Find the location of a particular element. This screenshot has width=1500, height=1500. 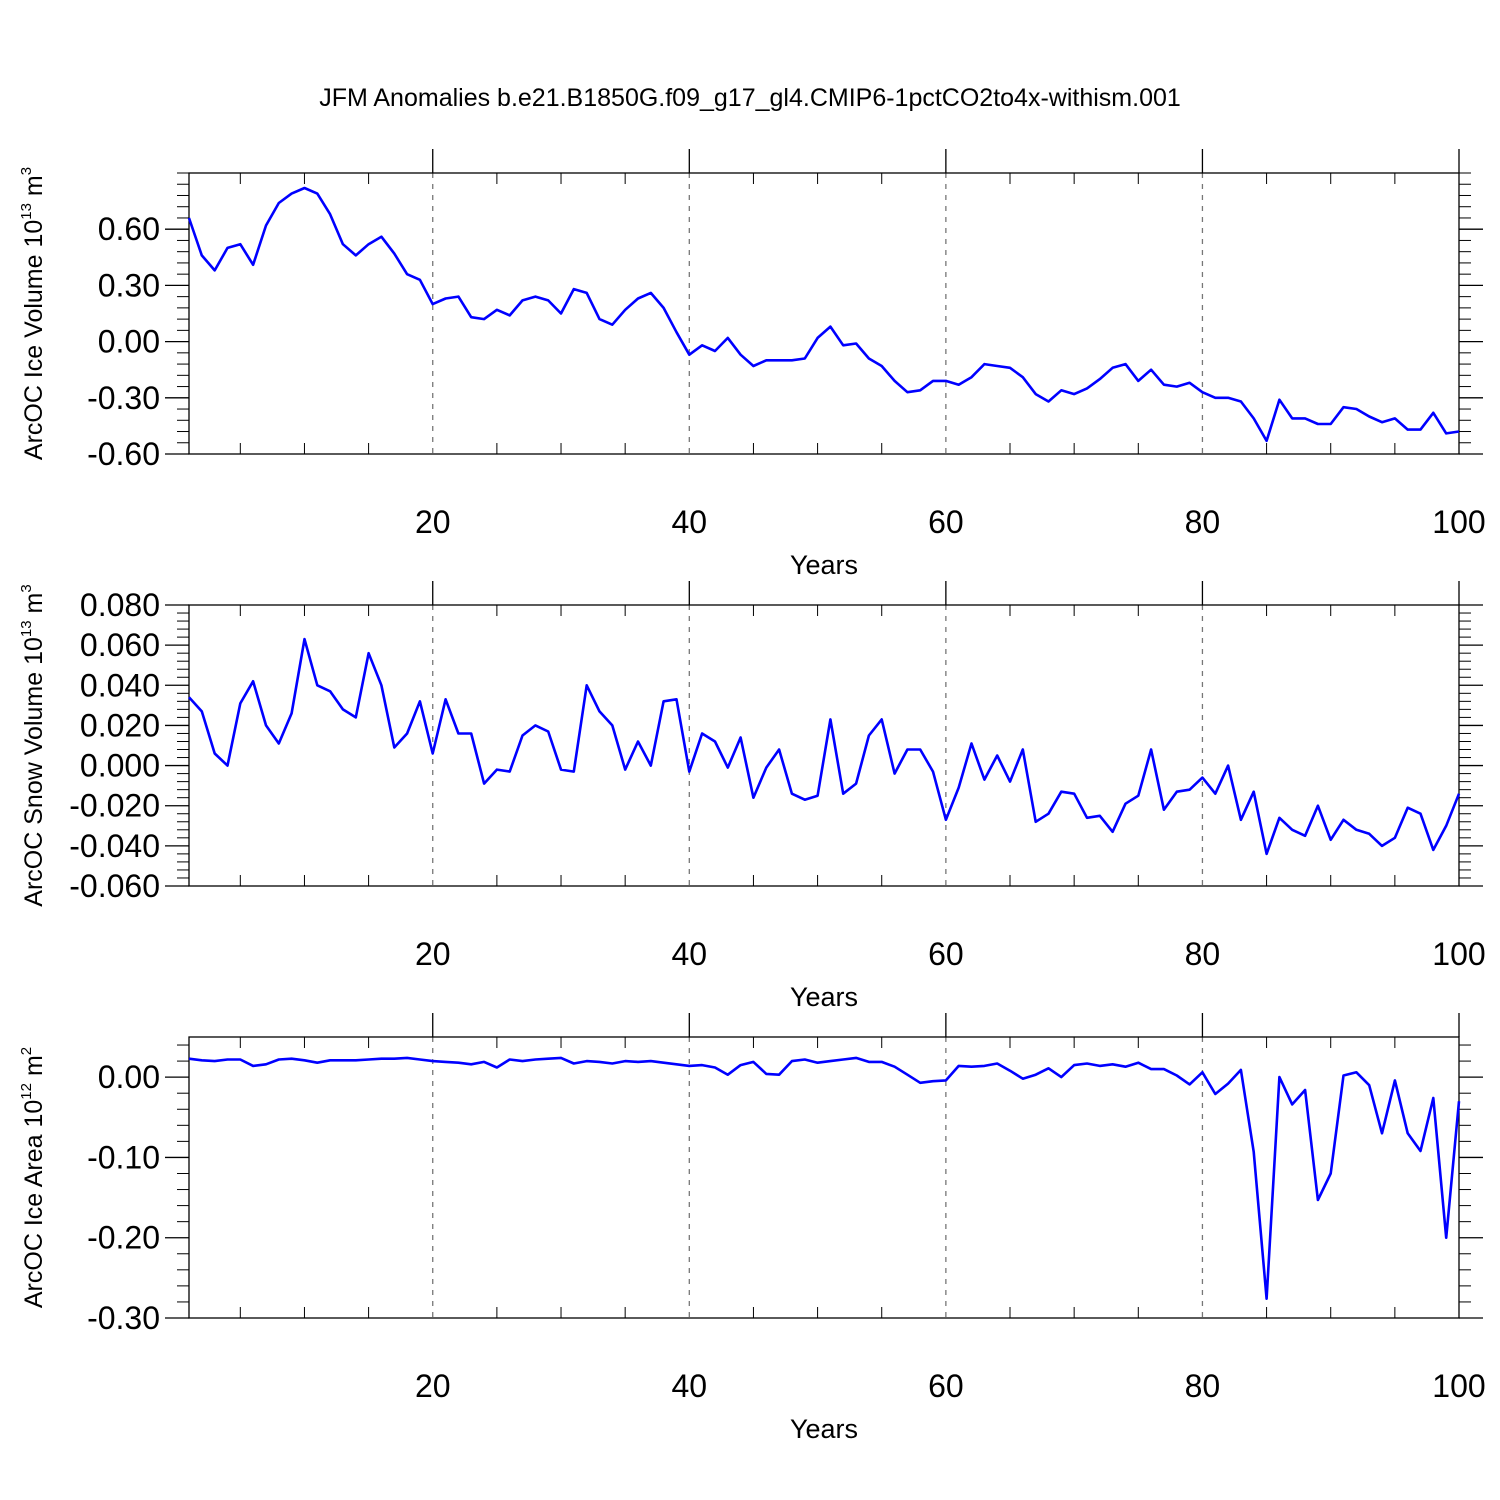

y-tick-label: -0.20 is located at coordinates (123, 1238).